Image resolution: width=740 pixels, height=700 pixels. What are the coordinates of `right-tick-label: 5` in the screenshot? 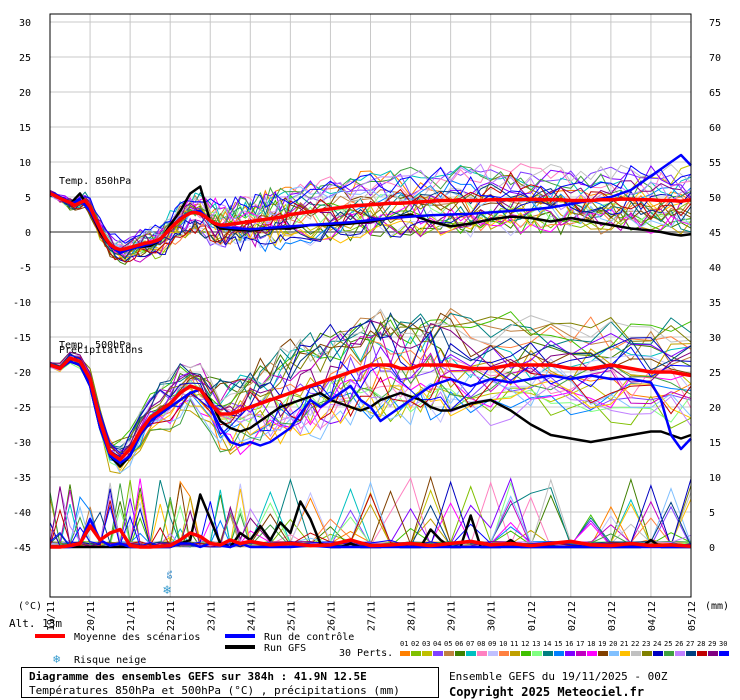 It's located at (712, 513).